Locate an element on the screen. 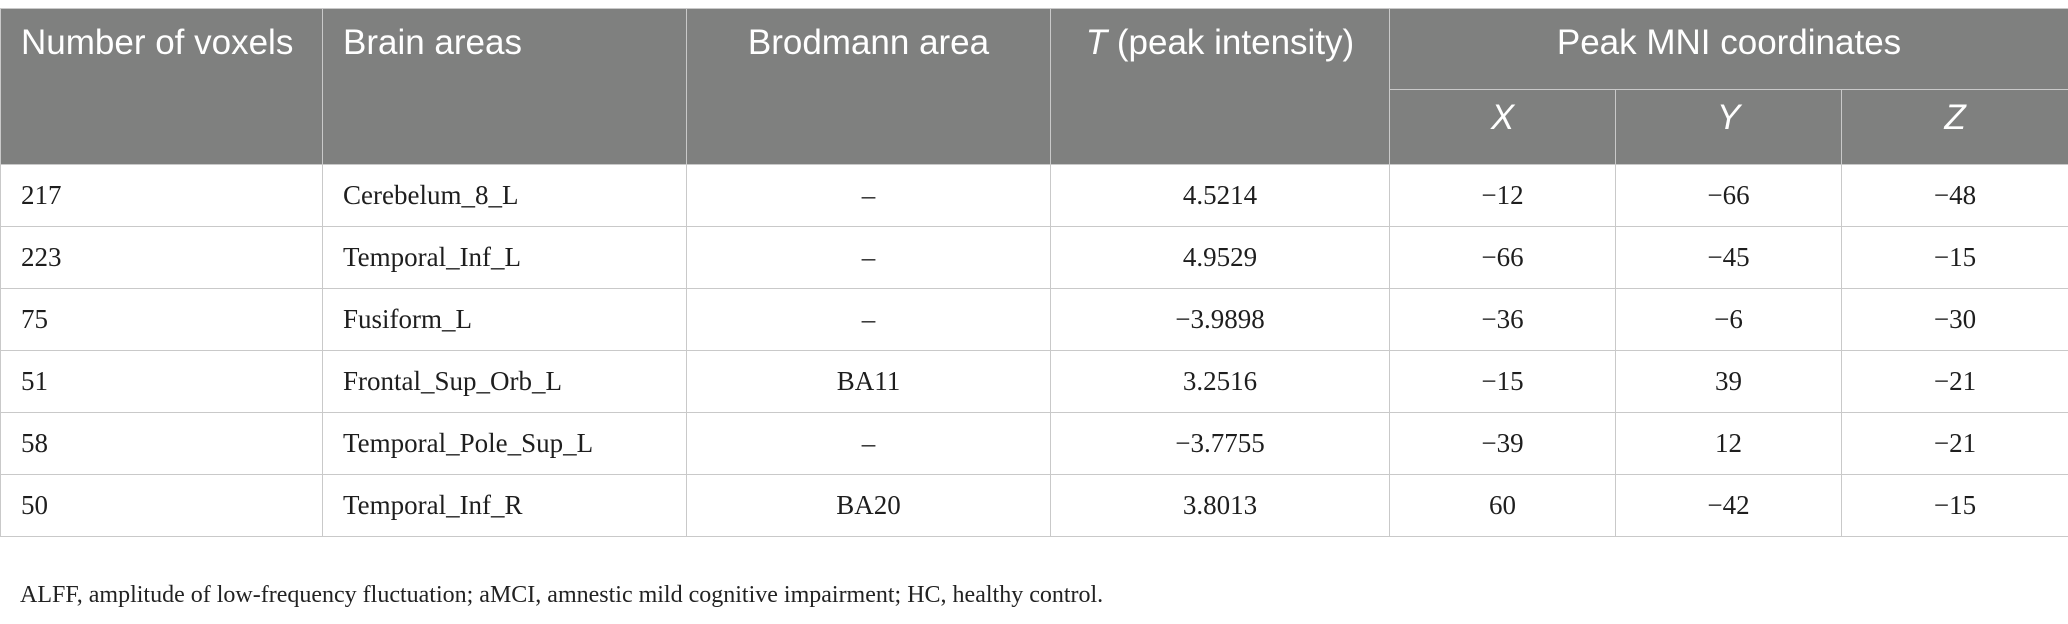 The image size is (2068, 624). cell-y: 12 is located at coordinates (1728, 443).